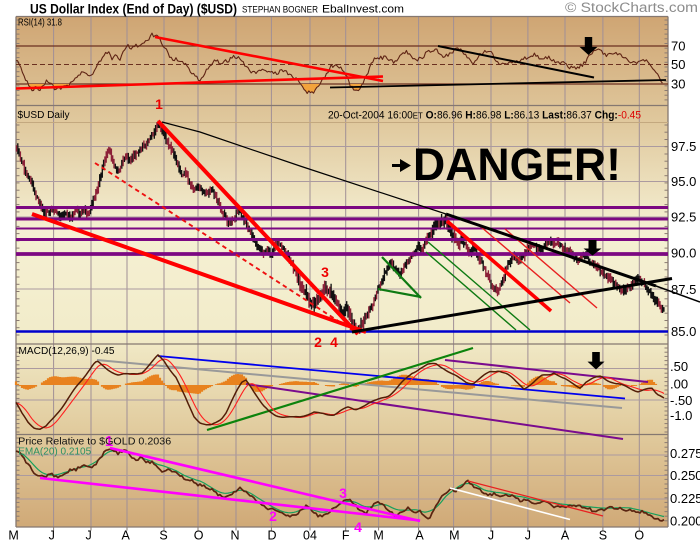  Describe the element at coordinates (678, 64) in the screenshot. I see `svg-text: 50` at that location.